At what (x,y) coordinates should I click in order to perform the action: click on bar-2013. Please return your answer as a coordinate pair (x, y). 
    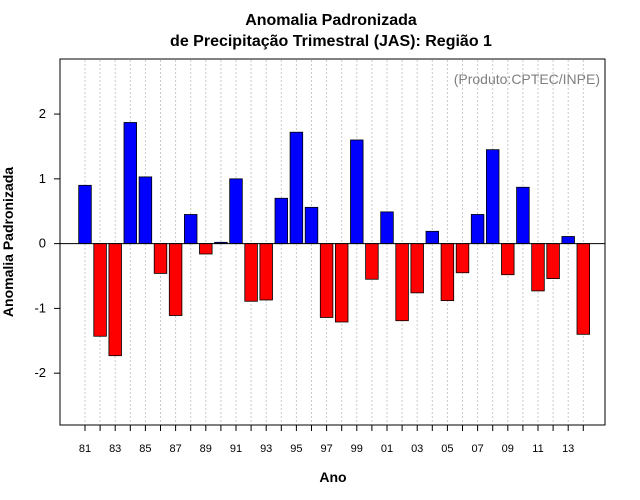
    Looking at the image, I should click on (568, 240).